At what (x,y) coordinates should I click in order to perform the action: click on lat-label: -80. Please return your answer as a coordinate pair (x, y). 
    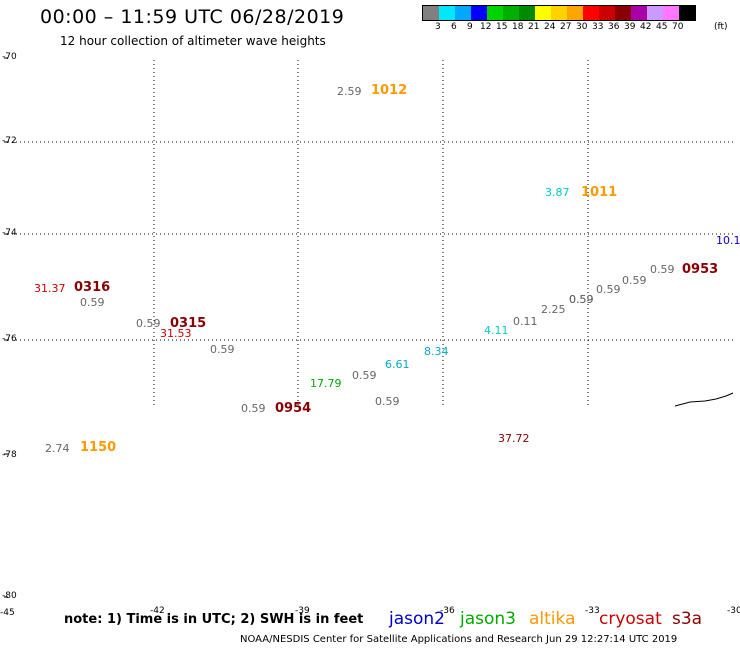
    Looking at the image, I should click on (9, 596).